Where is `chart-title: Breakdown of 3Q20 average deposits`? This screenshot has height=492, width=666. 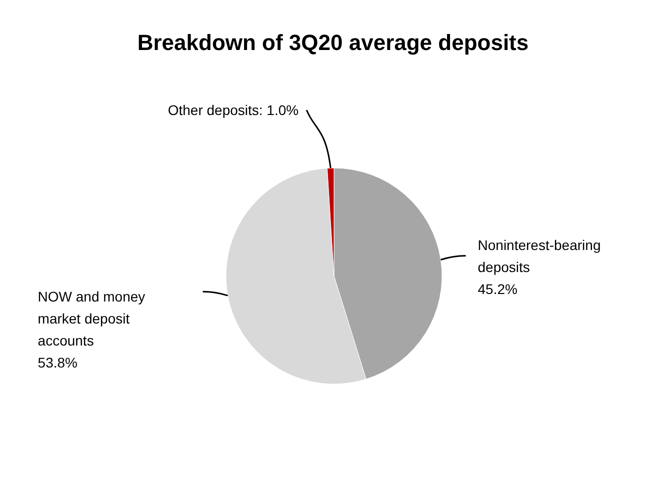
chart-title: Breakdown of 3Q20 average deposits is located at coordinates (333, 42).